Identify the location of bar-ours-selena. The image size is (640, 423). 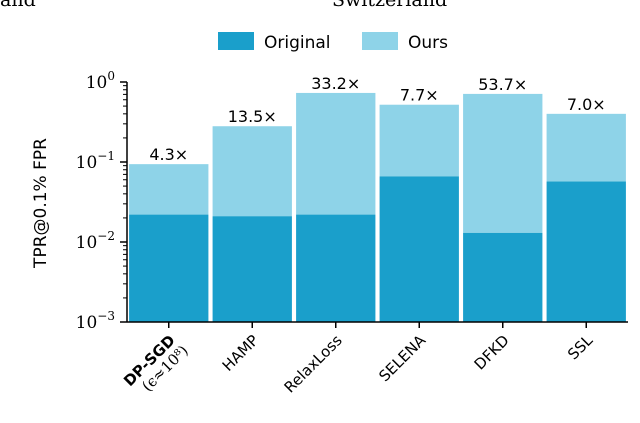
(419, 140).